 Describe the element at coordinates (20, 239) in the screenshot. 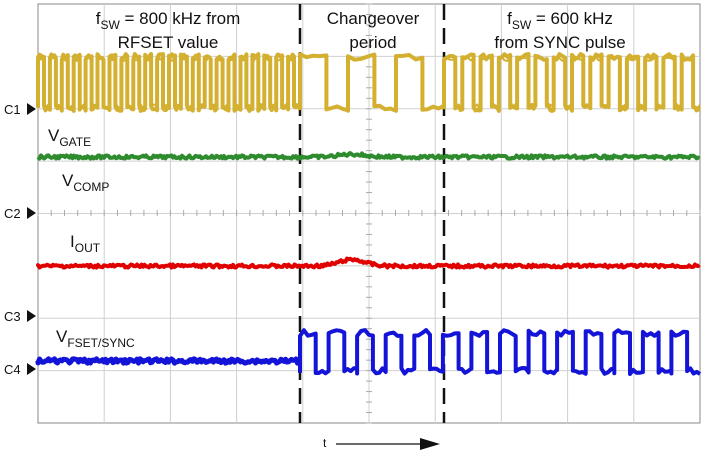

I see `channel-markers: C1 C2 C3 C4` at that location.